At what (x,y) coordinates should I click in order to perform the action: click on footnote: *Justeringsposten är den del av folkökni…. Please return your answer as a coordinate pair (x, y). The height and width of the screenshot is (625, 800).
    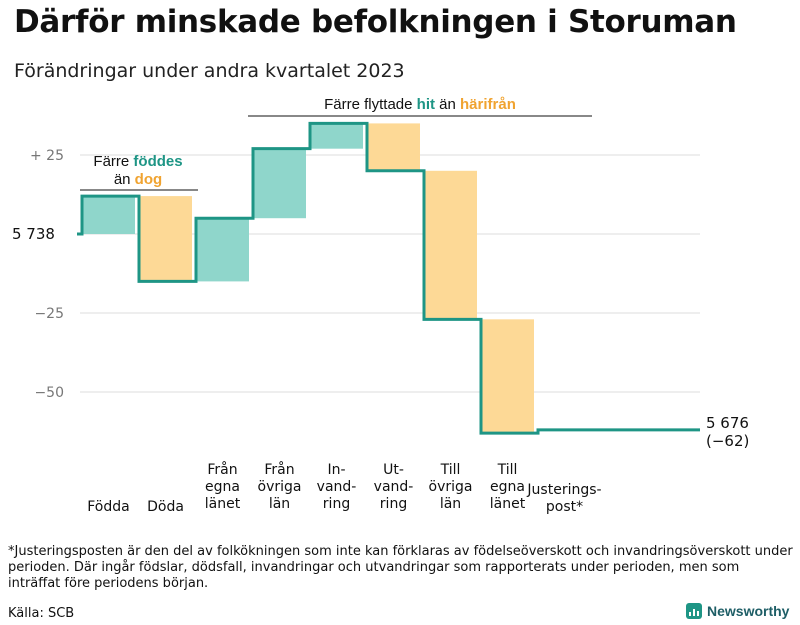
    Looking at the image, I should click on (400, 567).